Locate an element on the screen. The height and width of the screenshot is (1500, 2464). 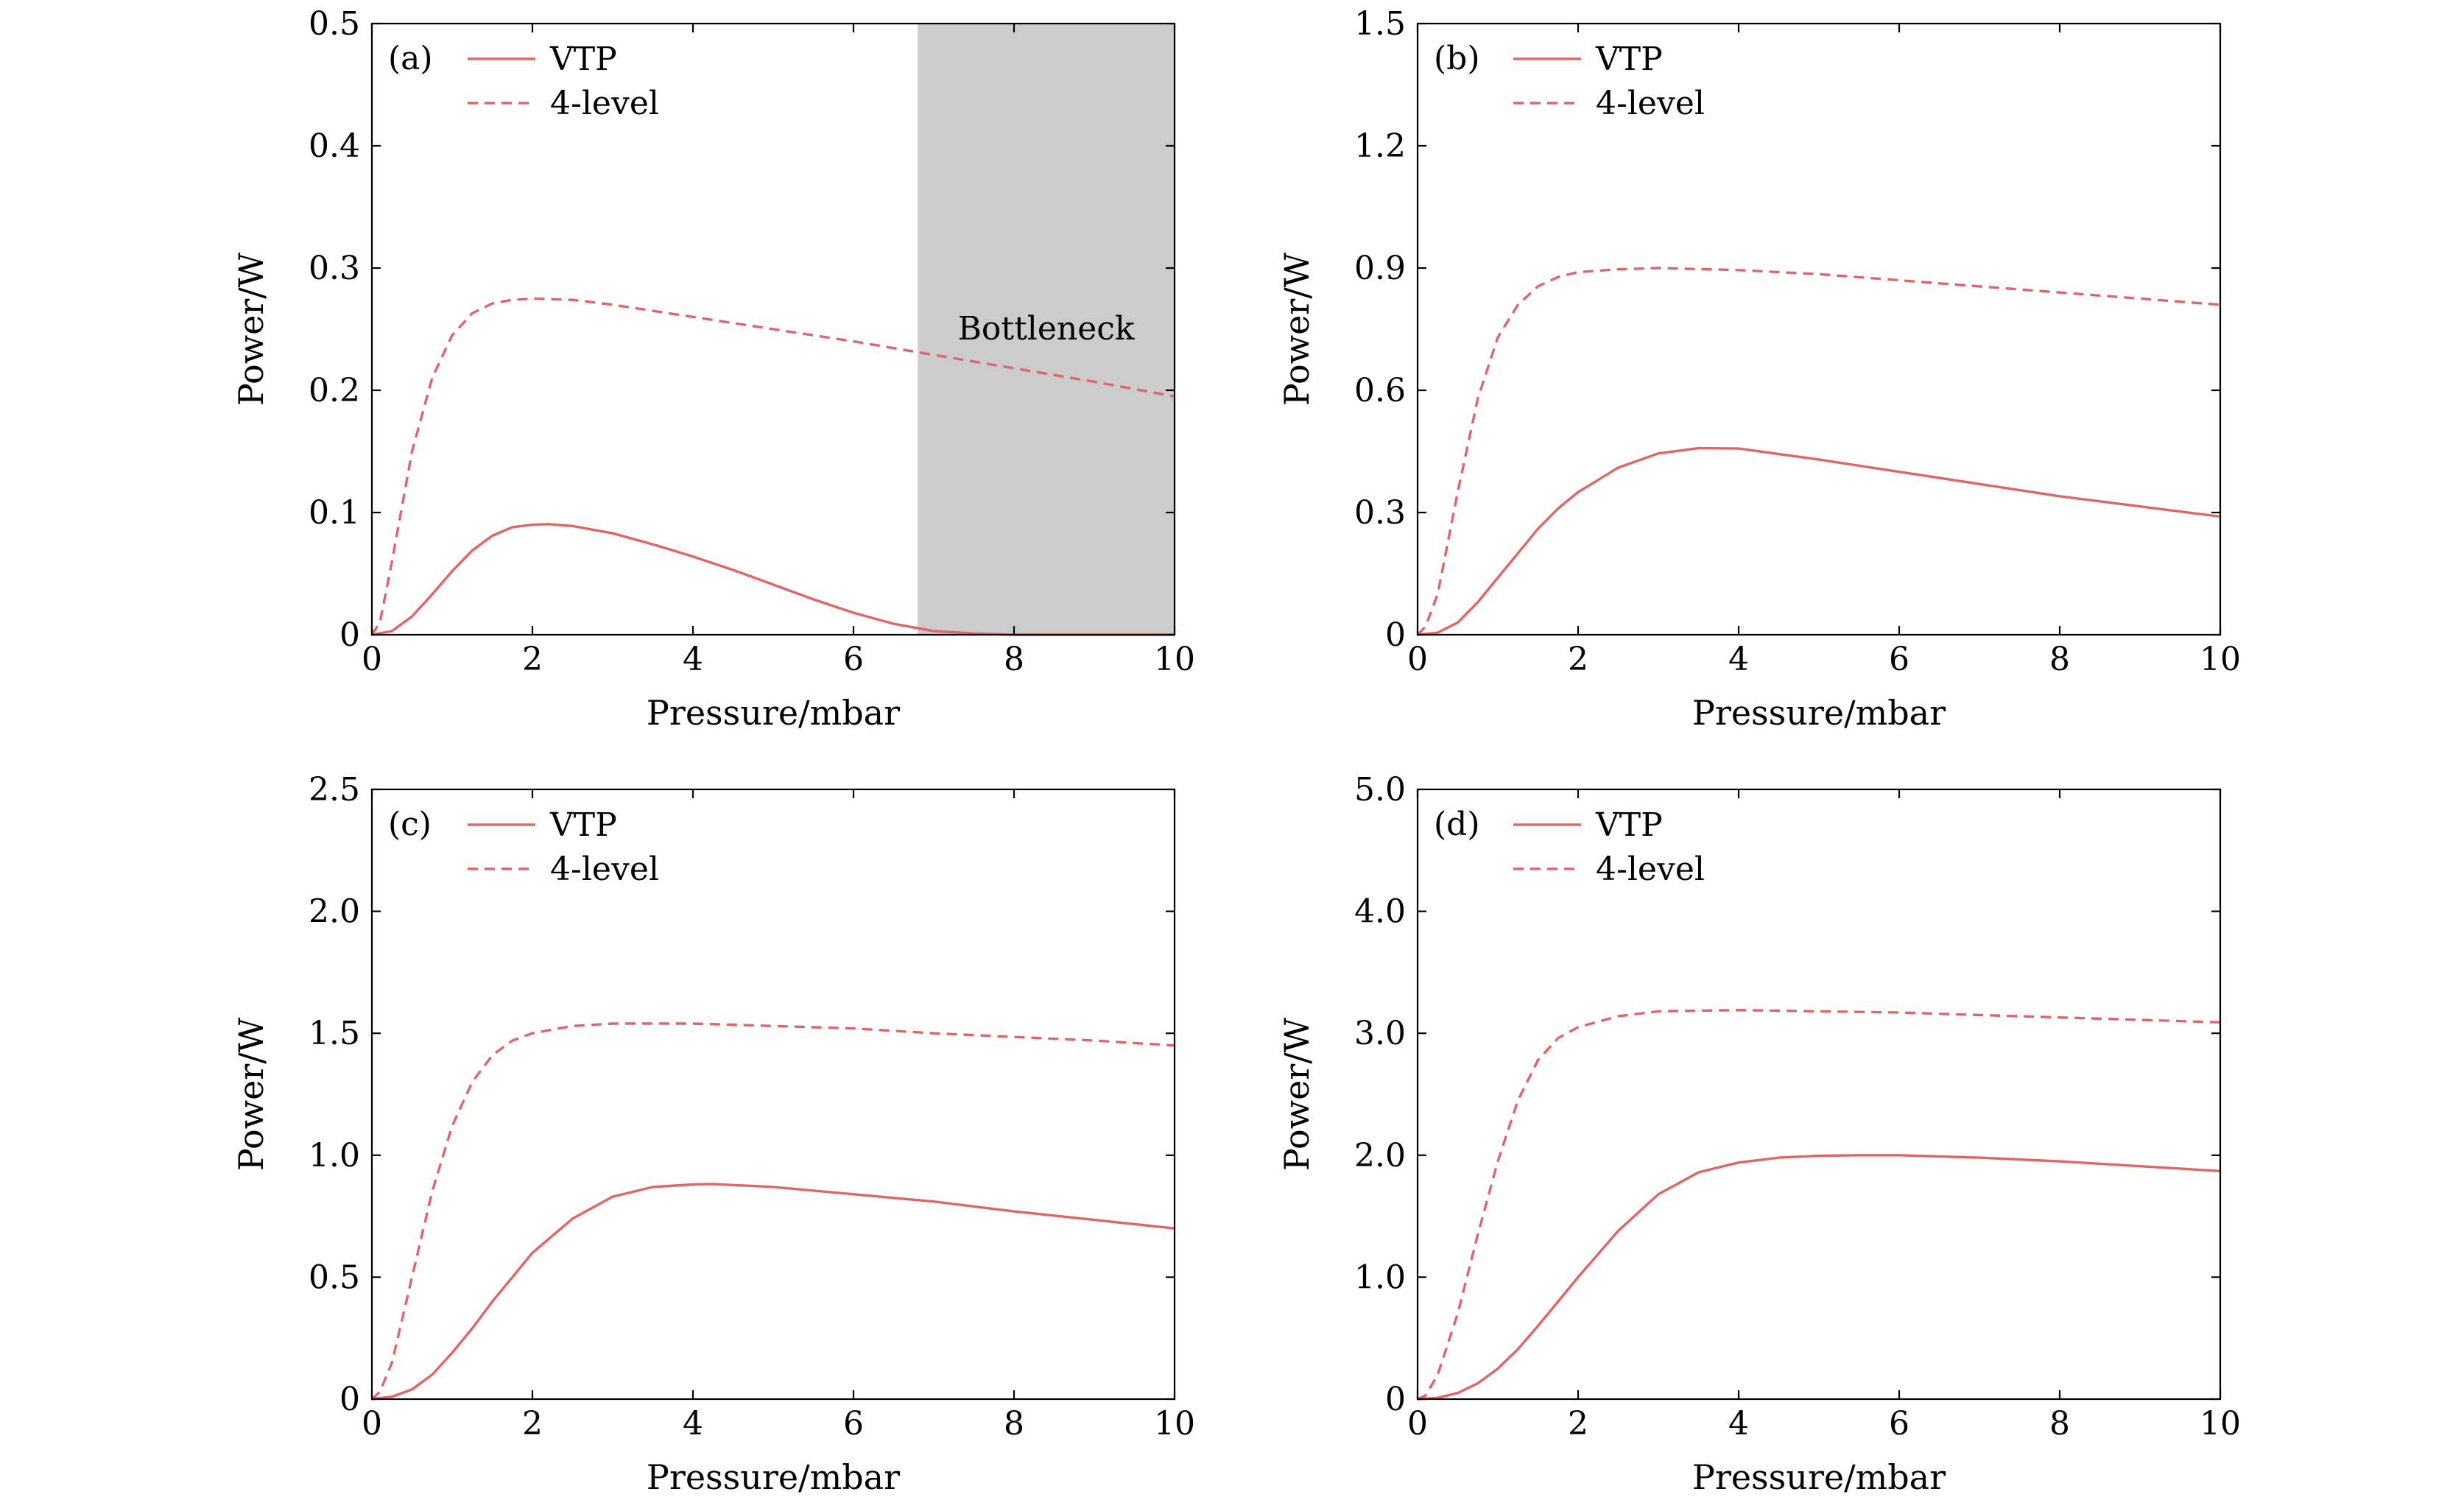
y-tick-label: 0.1 is located at coordinates (334, 513).